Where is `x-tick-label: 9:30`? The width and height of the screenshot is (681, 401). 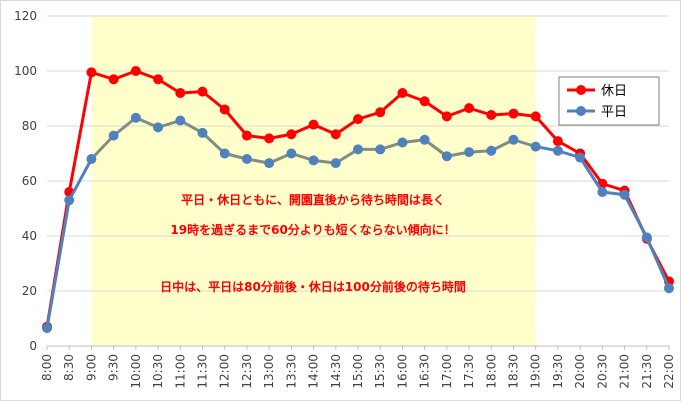
x-tick-label: 9:30 is located at coordinates (114, 367).